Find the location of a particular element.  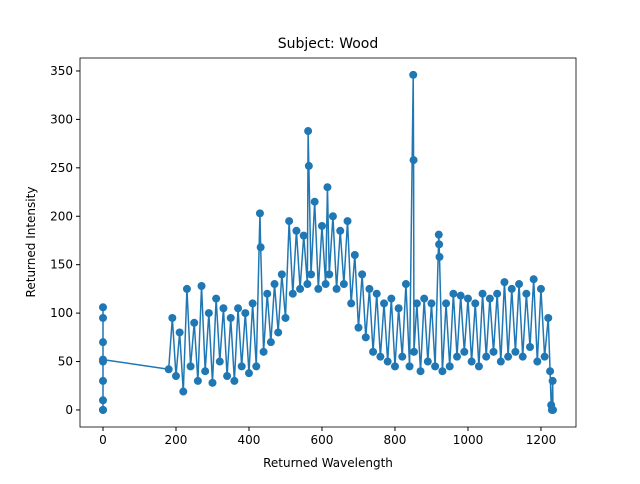

y-tick-label: 100 is located at coordinates (61, 313).